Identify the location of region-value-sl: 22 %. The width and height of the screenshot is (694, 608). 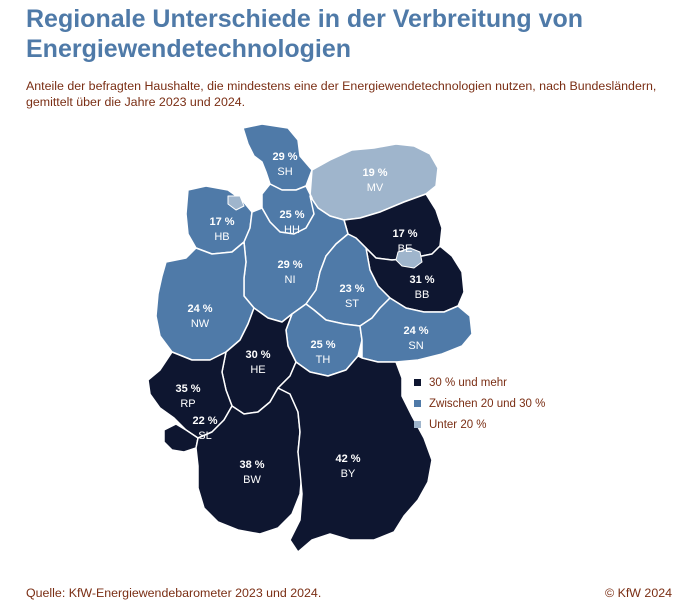
(204, 421).